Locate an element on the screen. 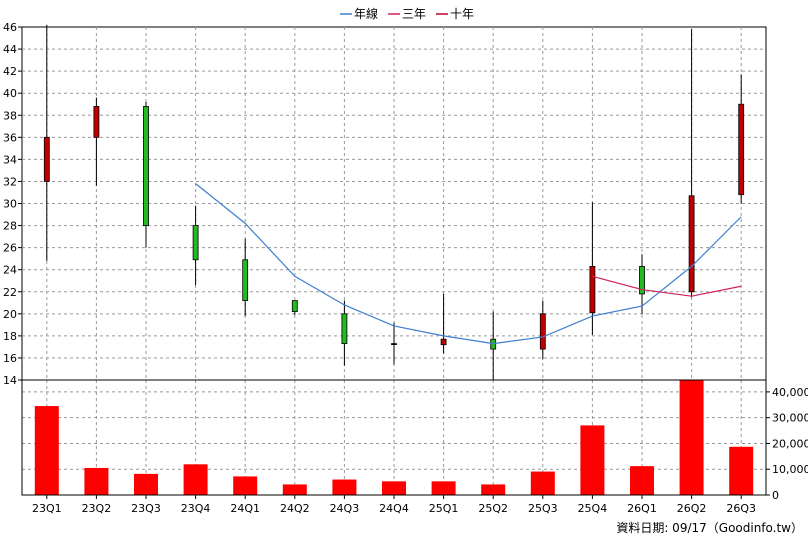 The width and height of the screenshot is (808, 540). volume-tick-label: 30,000 is located at coordinates (790, 418).